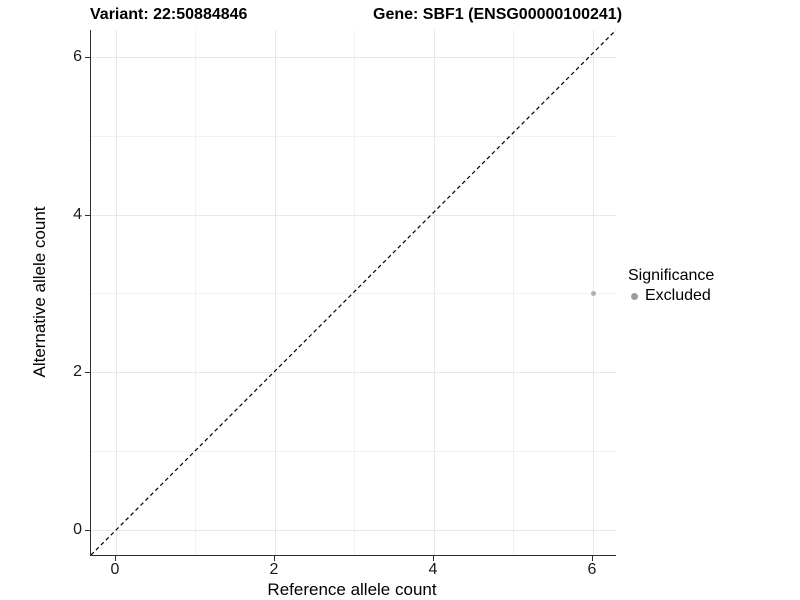 The height and width of the screenshot is (600, 800). I want to click on y-tick-label-4: 4, so click(77, 214).